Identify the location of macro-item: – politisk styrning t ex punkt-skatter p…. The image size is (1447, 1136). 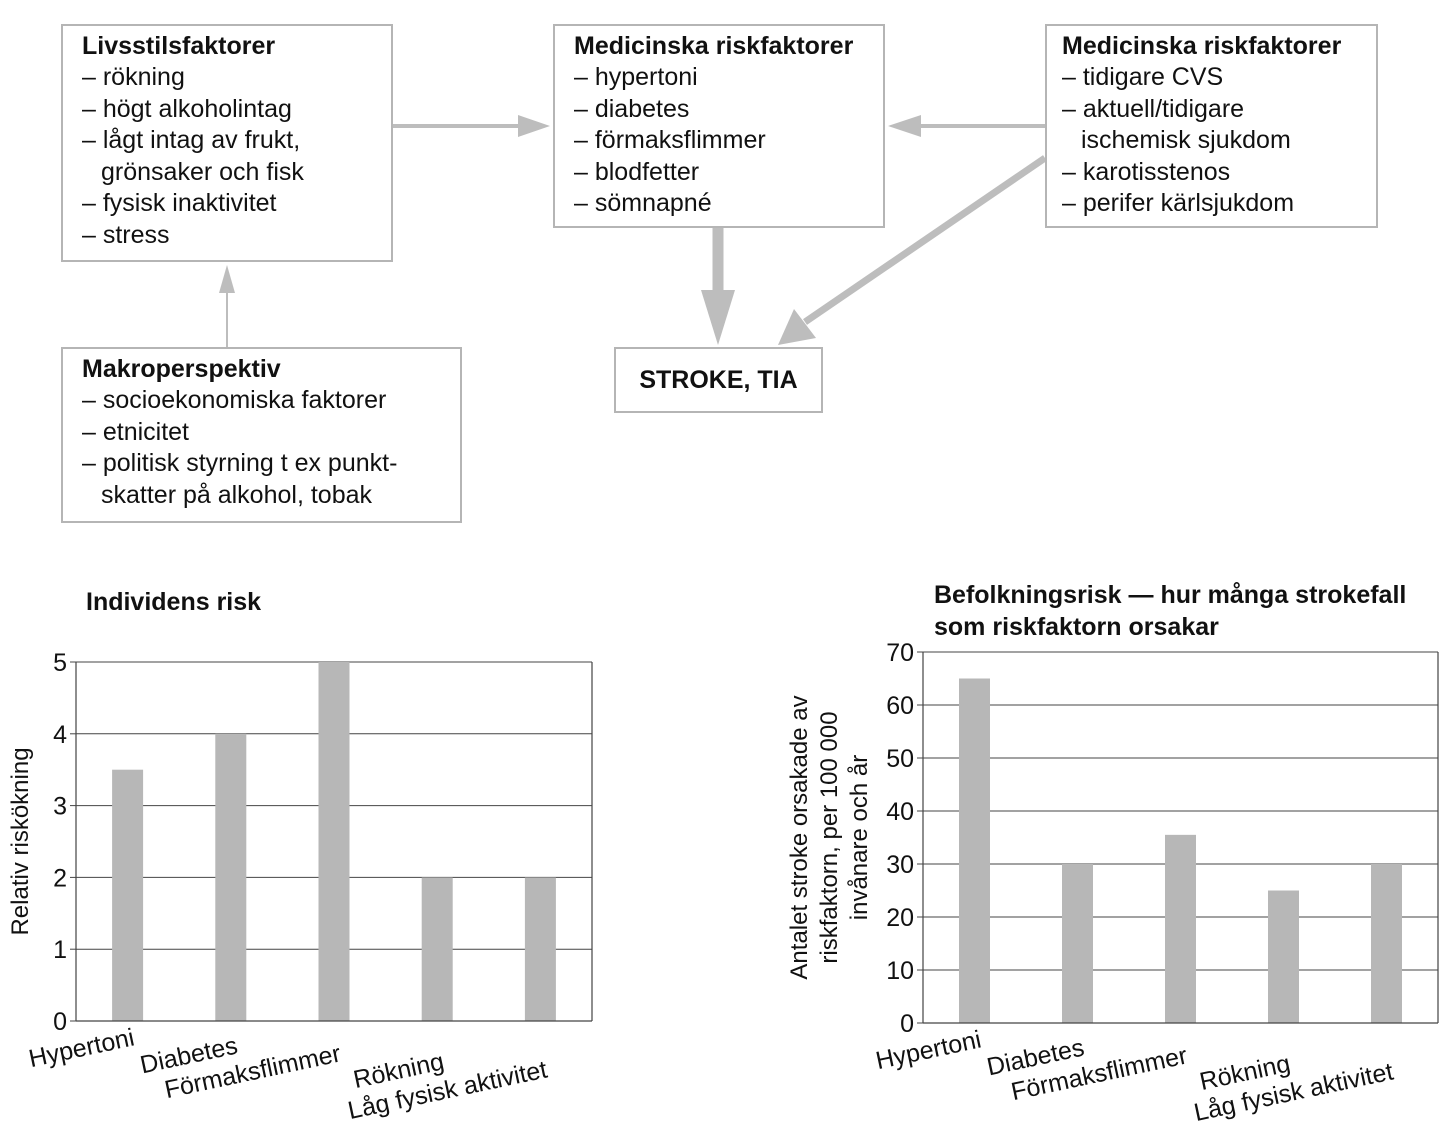
(240, 479).